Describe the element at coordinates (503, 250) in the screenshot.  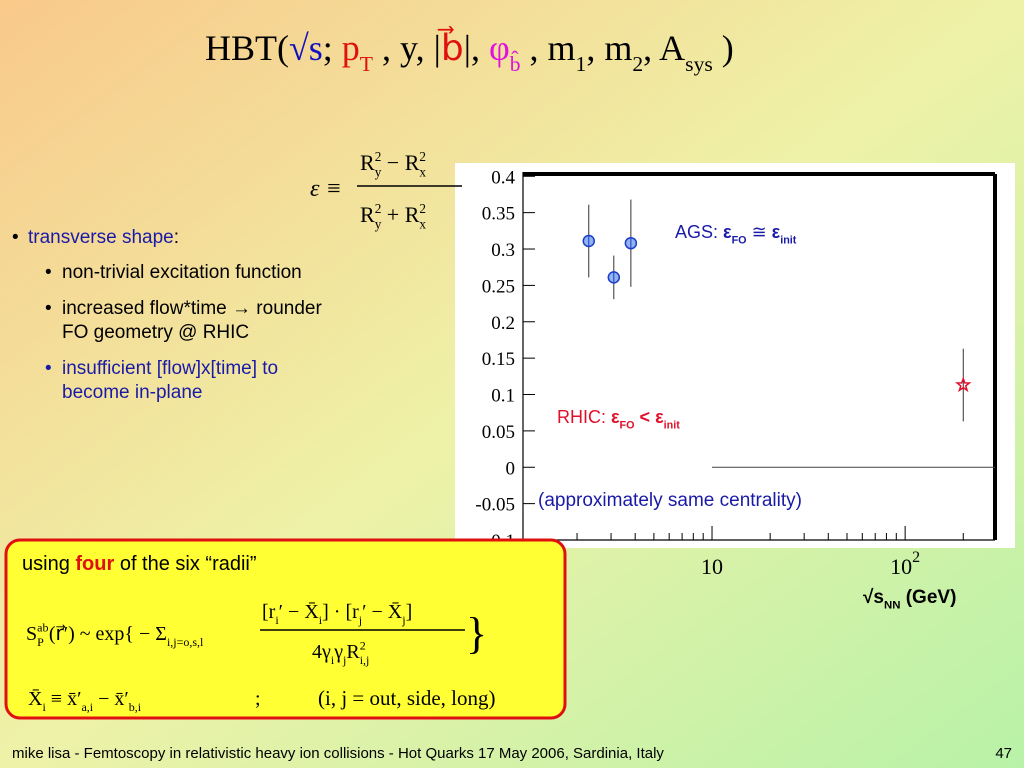
I see `y-tick-label: 0.3` at that location.